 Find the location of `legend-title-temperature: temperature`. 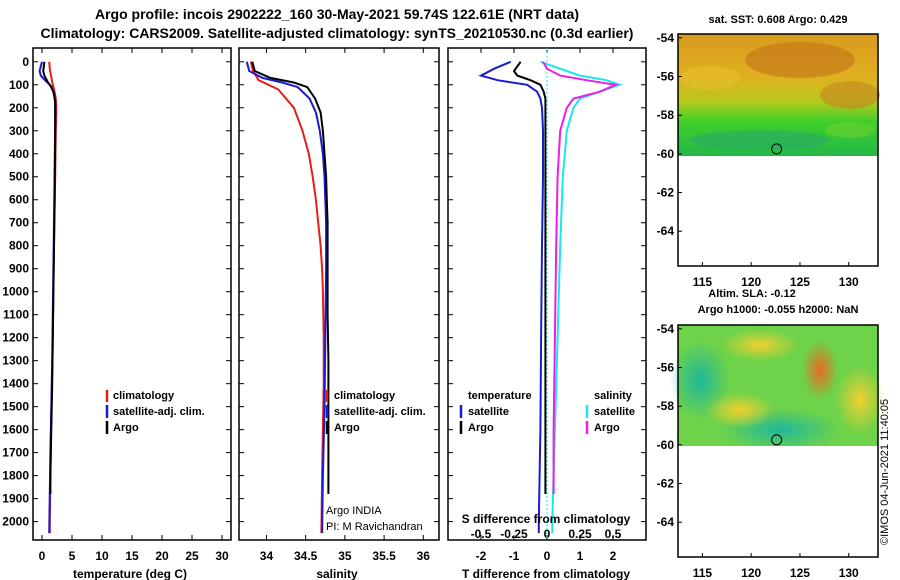

legend-title-temperature: temperature is located at coordinates (500, 396).